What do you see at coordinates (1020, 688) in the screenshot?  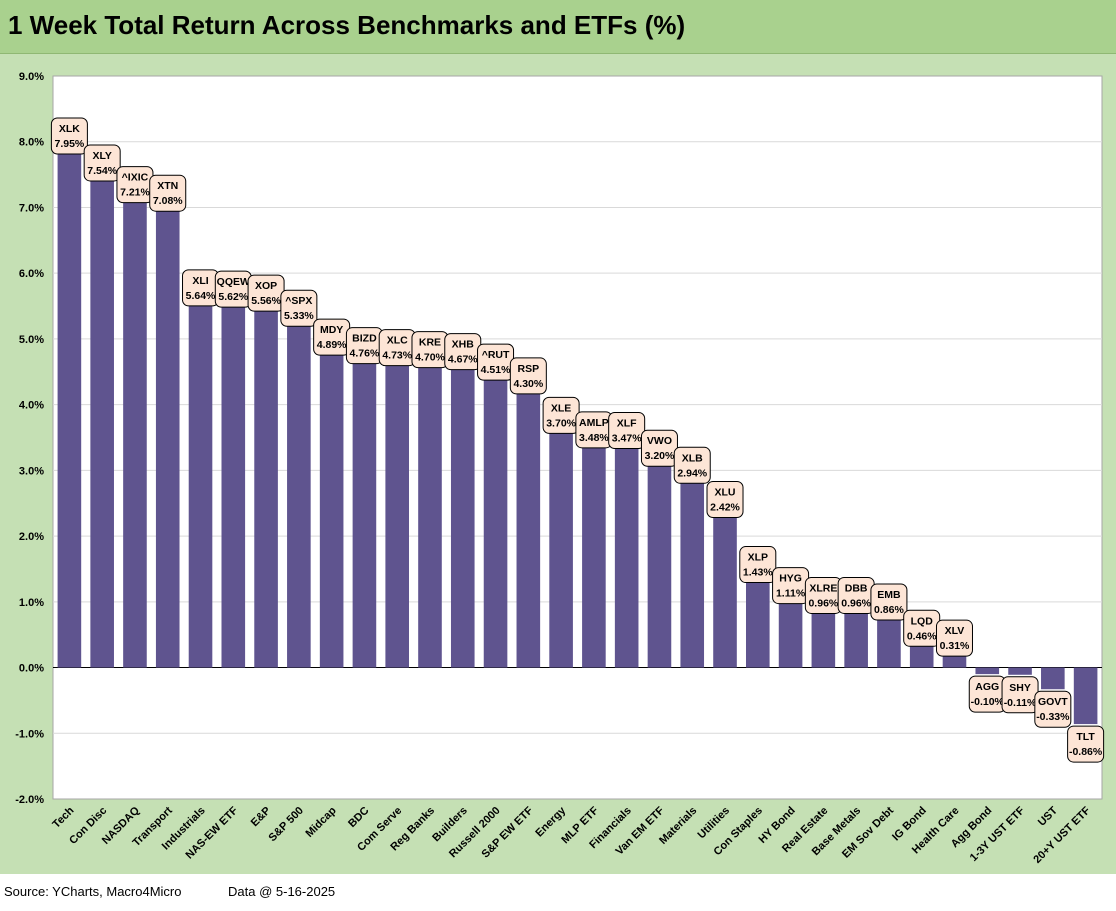 I see `ticker-label: SHY` at bounding box center [1020, 688].